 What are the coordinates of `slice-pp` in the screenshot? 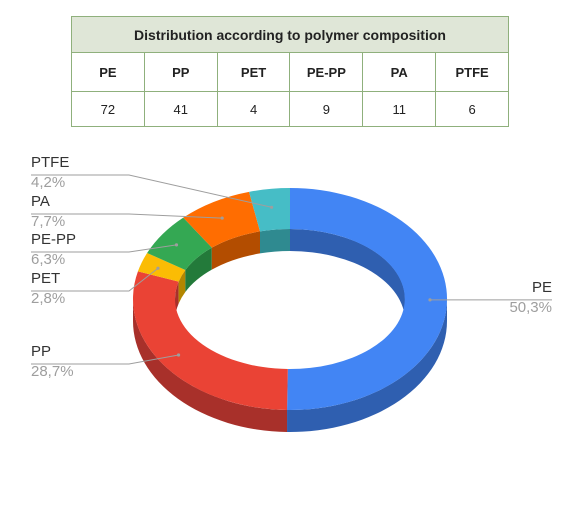 It's located at (210, 340).